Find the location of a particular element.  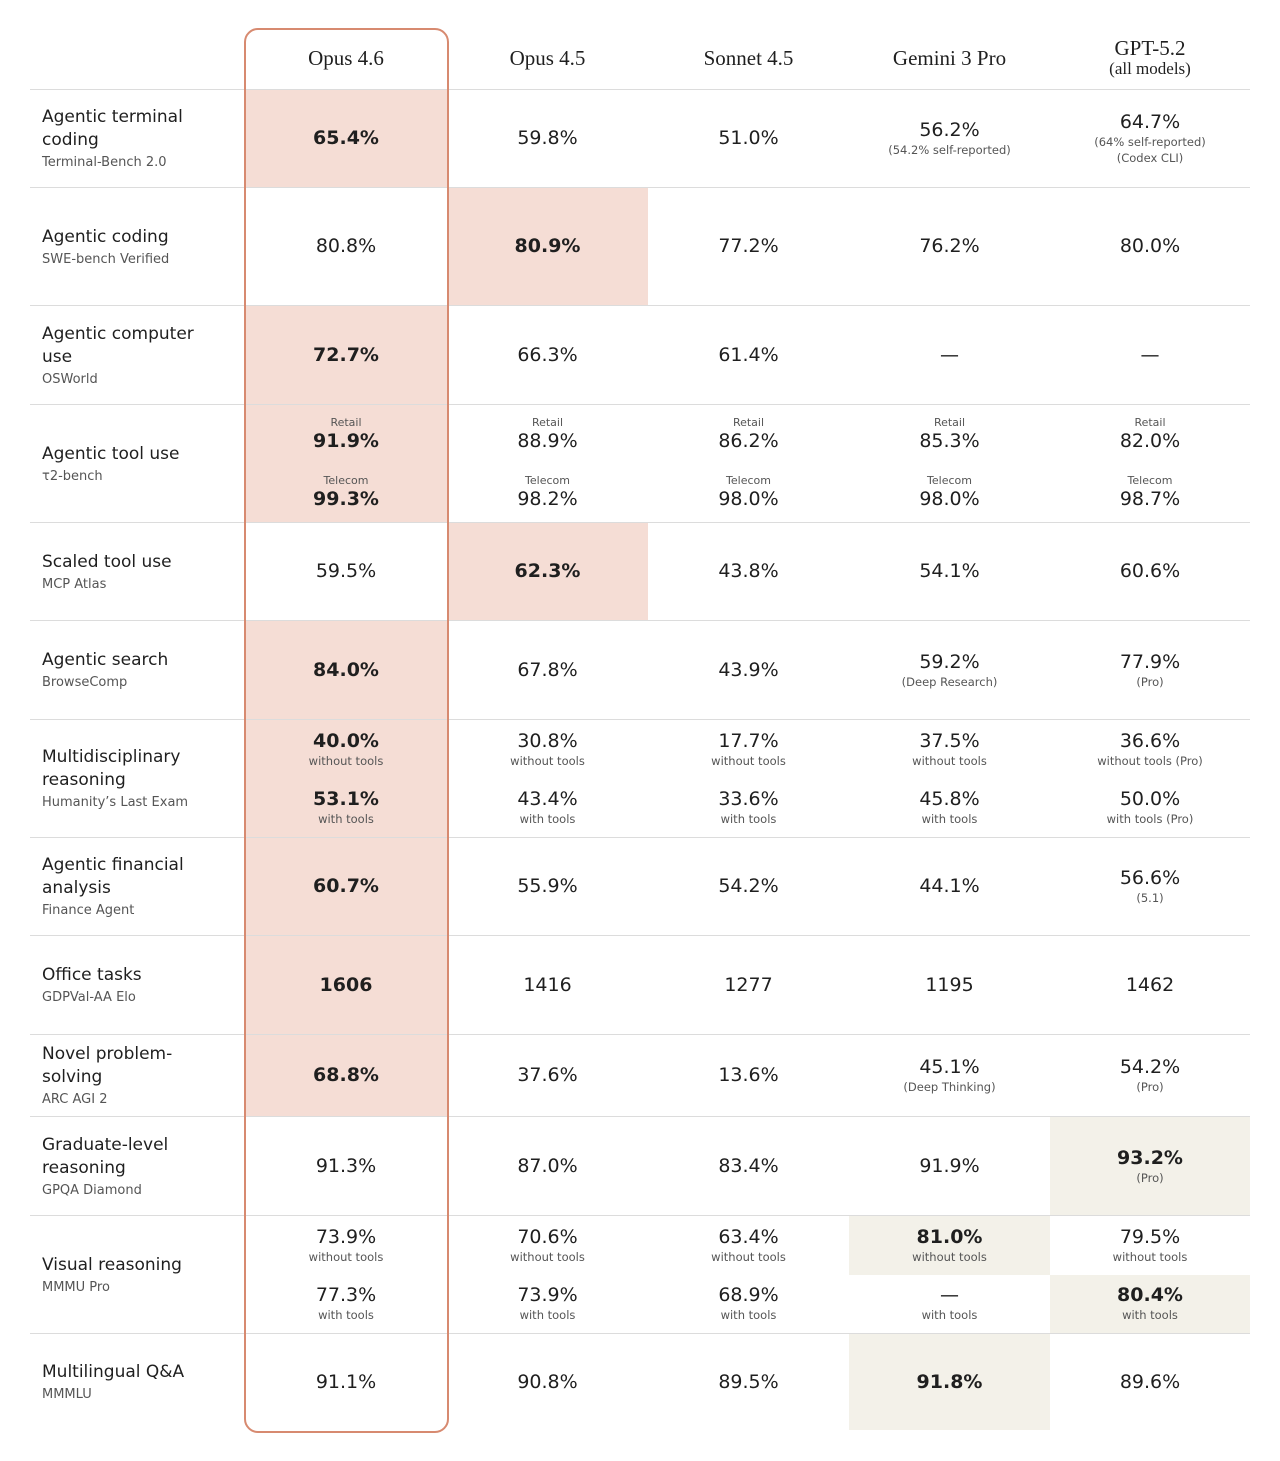

score-cell: 54.2% (Pro) is located at coordinates (1150, 1075).